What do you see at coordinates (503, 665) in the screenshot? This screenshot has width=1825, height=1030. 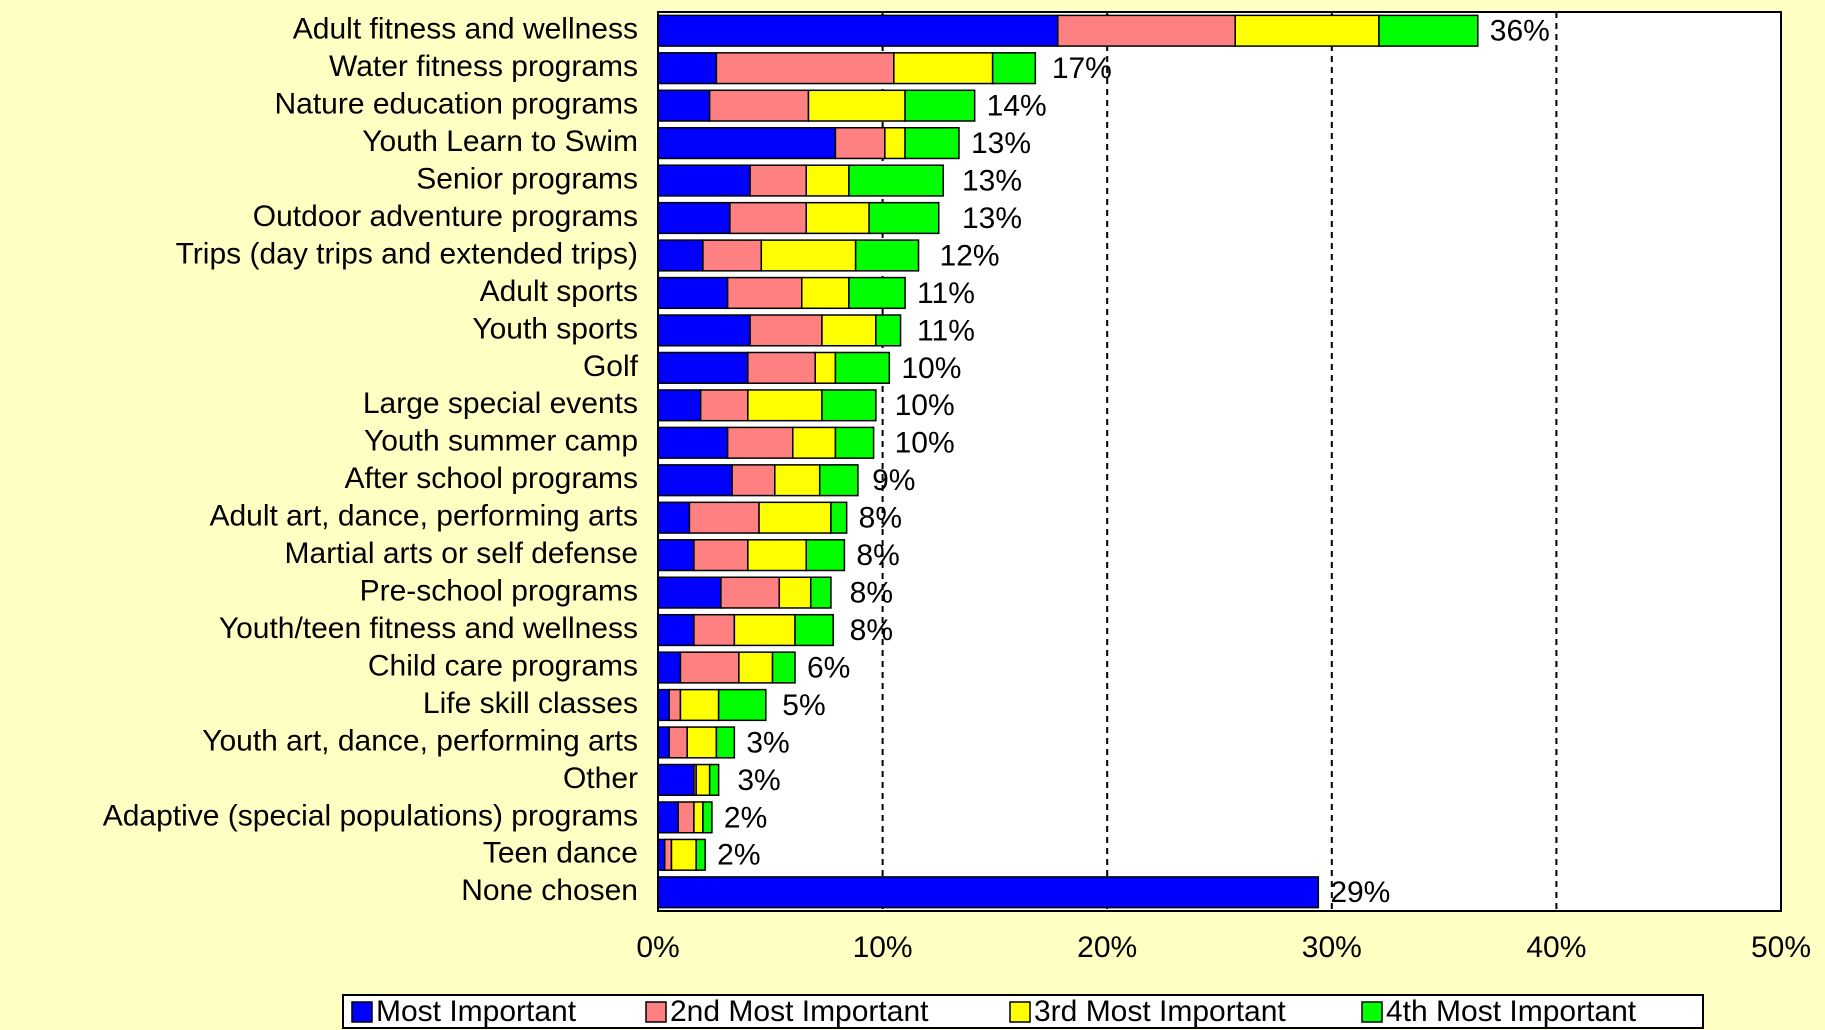 I see `y-tick-label: Child care programs` at bounding box center [503, 665].